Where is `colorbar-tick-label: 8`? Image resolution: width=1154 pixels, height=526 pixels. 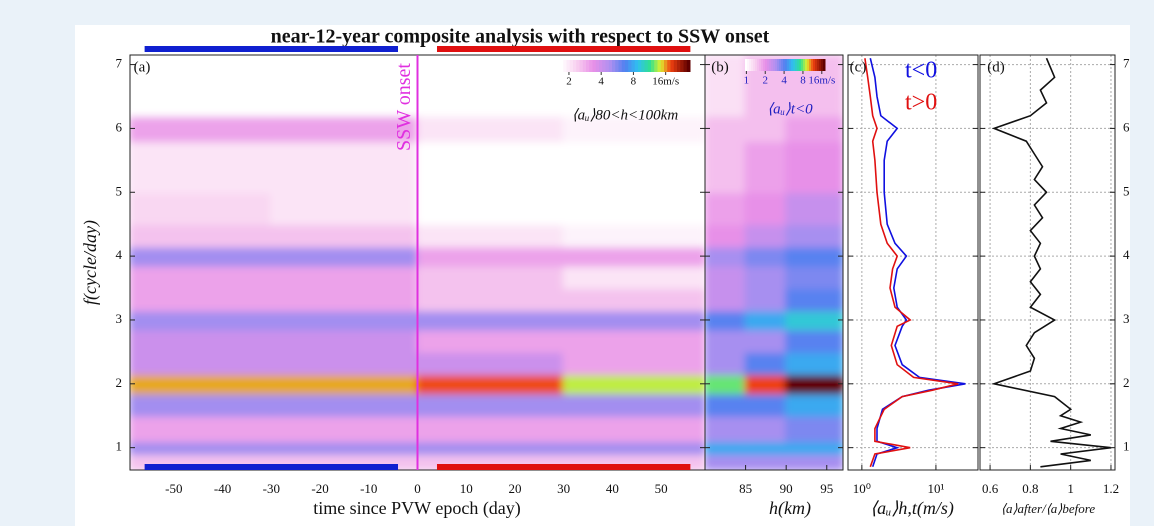 colorbar-tick-label: 8 is located at coordinates (803, 81).